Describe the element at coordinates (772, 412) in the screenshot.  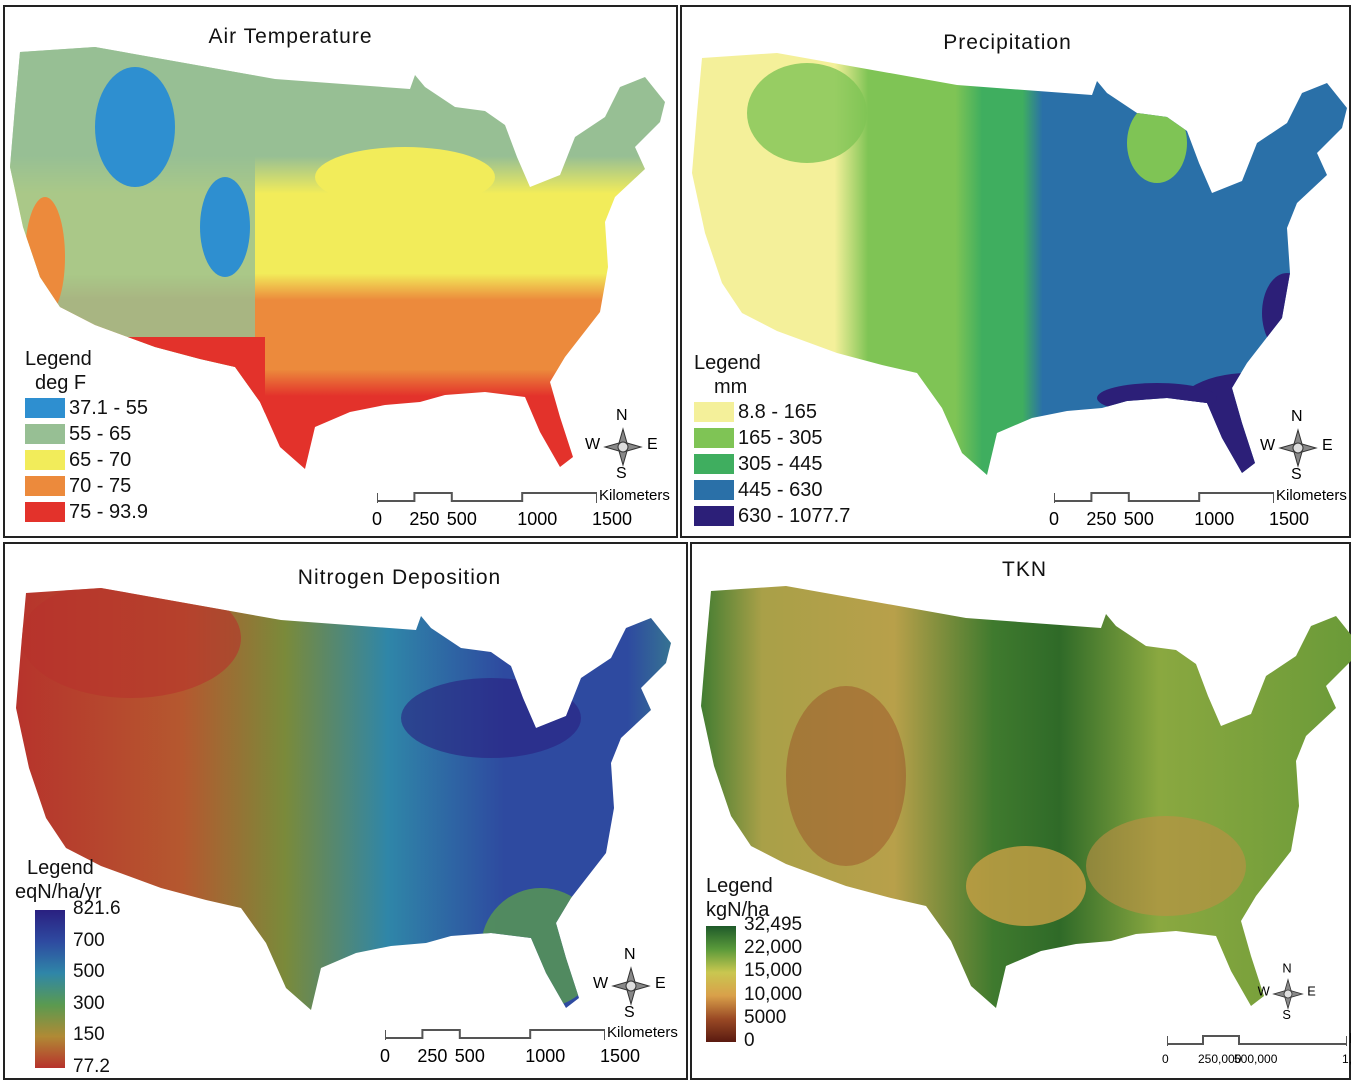
I see `legend-item: 8.8 - 165` at that location.